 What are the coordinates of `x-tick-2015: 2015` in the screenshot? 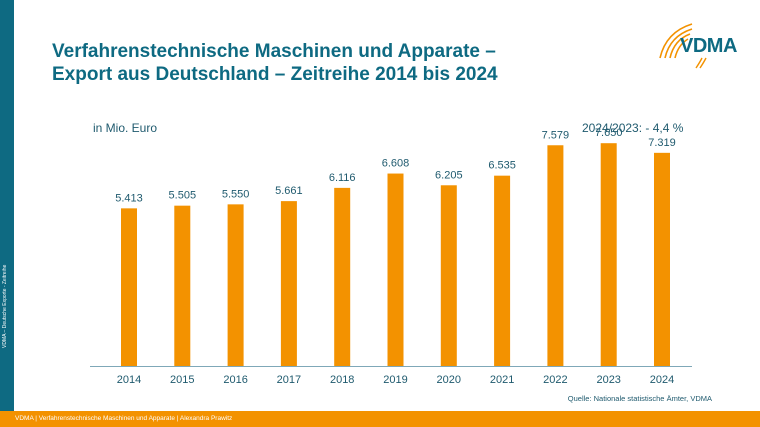 It's located at (182, 380).